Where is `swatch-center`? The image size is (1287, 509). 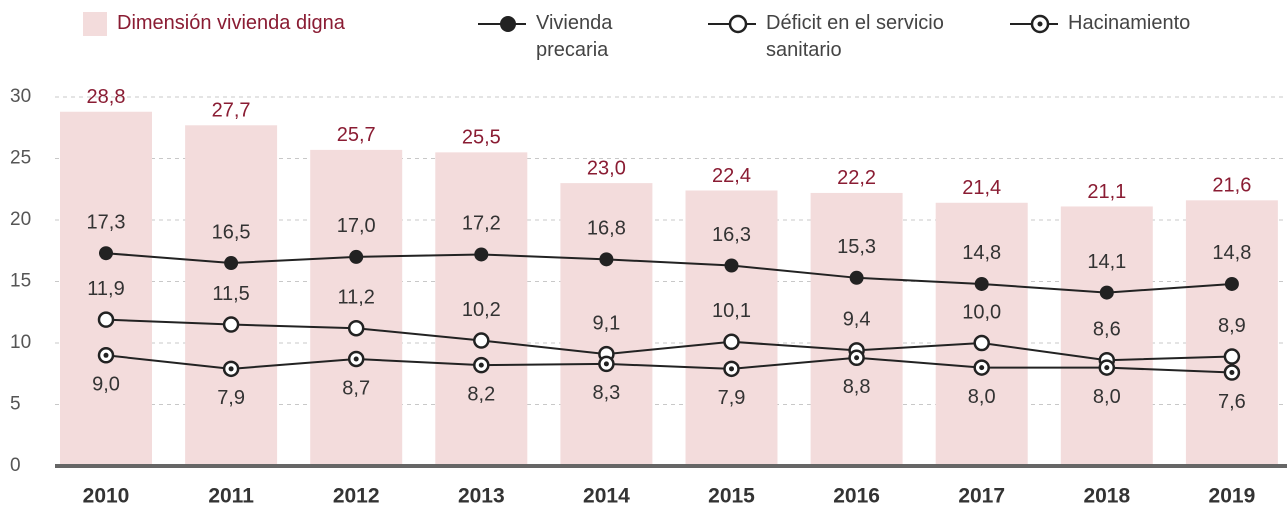 swatch-center is located at coordinates (1040, 24).